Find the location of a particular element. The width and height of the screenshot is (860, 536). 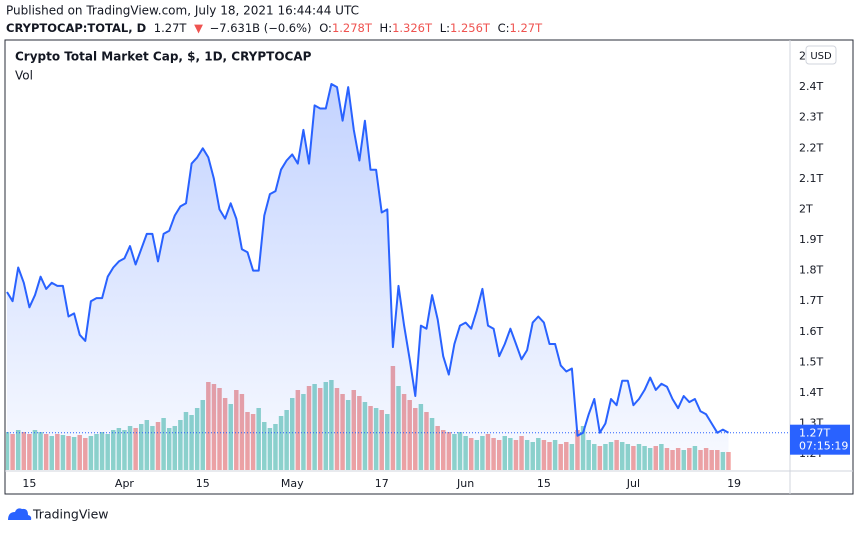

y-tick-label: 2T is located at coordinates (806, 208).